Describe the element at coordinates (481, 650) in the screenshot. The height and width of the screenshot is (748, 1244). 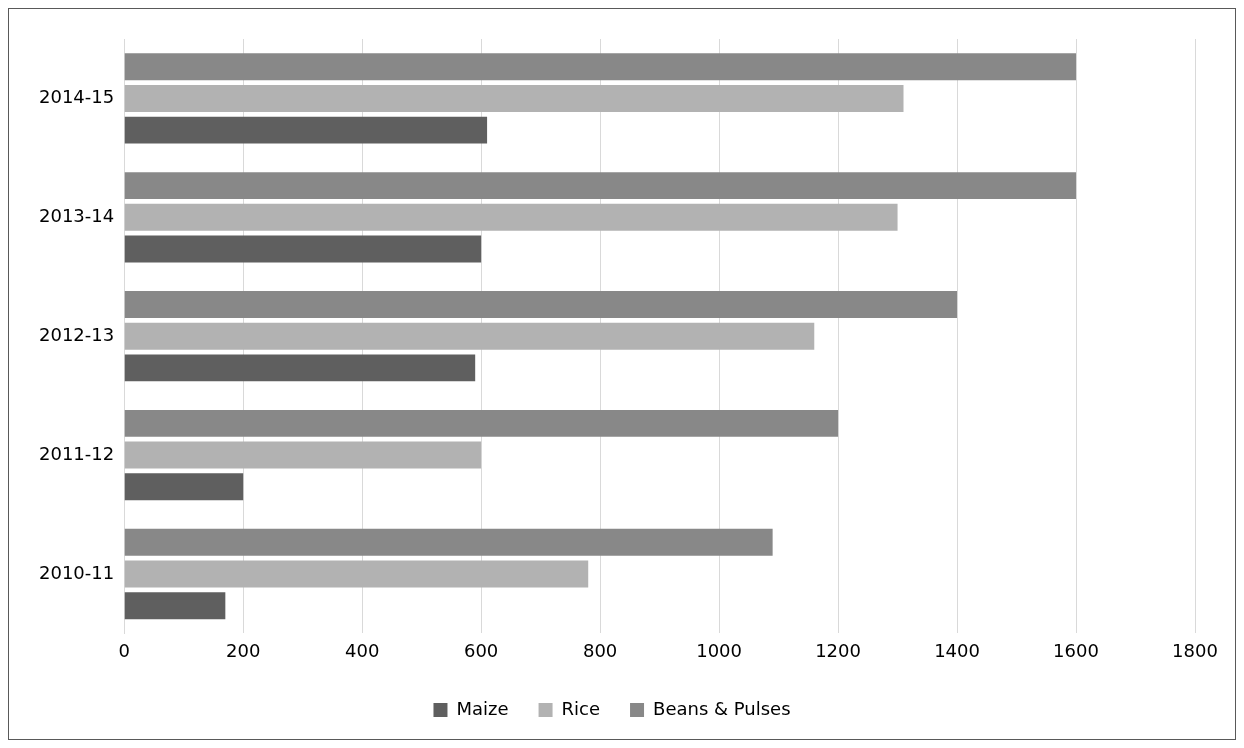
I see `x-tick-label: 600` at that location.